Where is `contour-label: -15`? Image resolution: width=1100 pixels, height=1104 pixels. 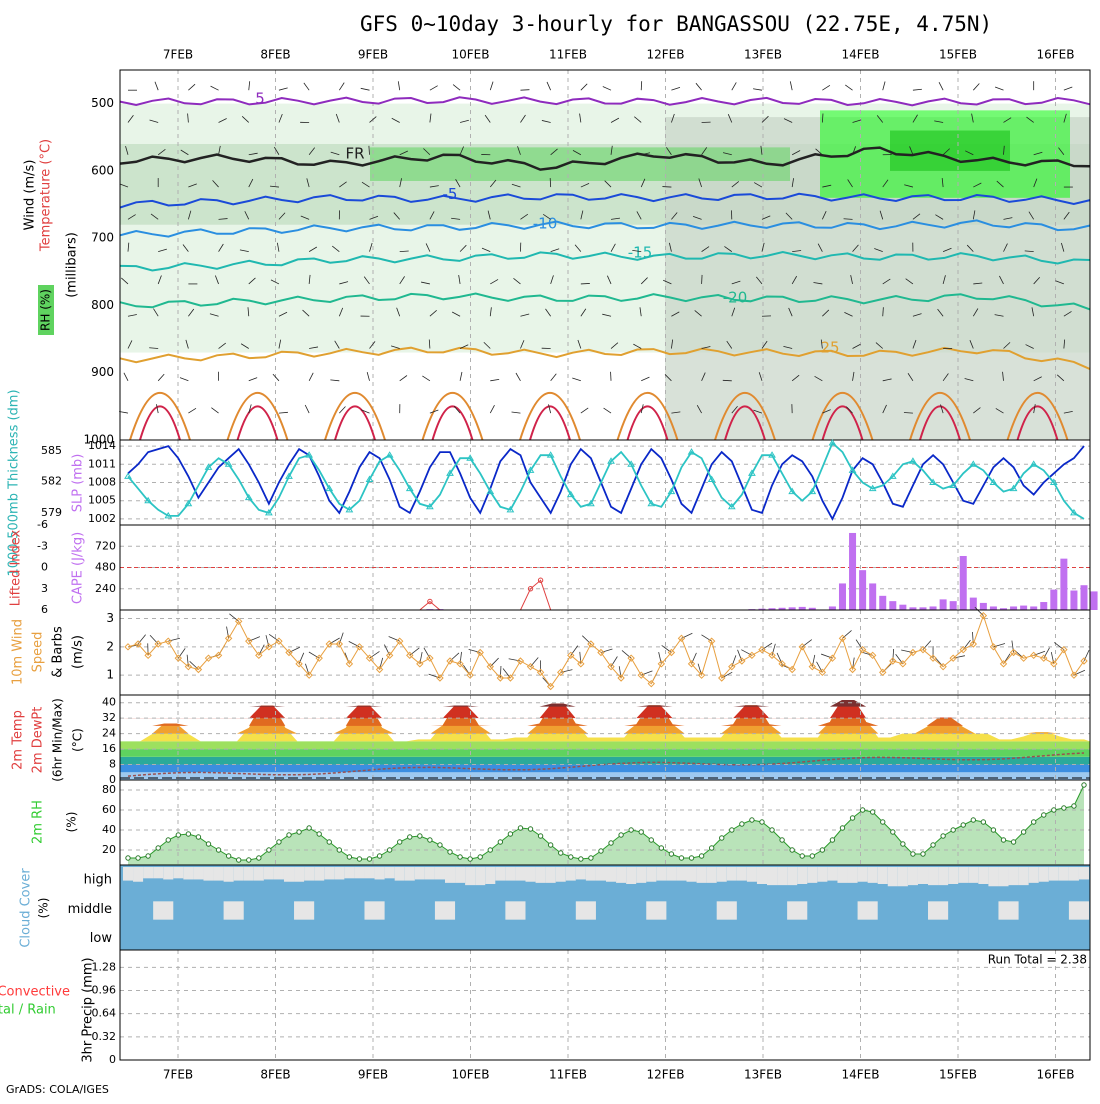 contour-label: -15 is located at coordinates (640, 253).